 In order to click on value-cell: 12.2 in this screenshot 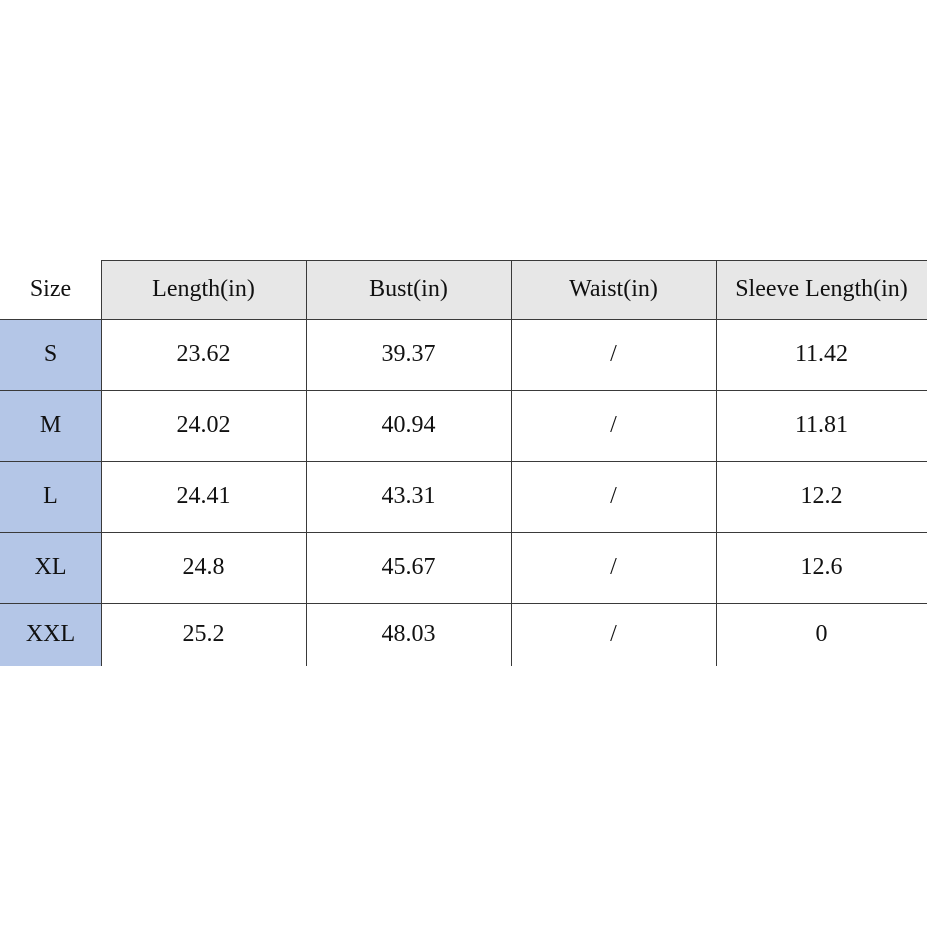, I will do `click(821, 496)`.